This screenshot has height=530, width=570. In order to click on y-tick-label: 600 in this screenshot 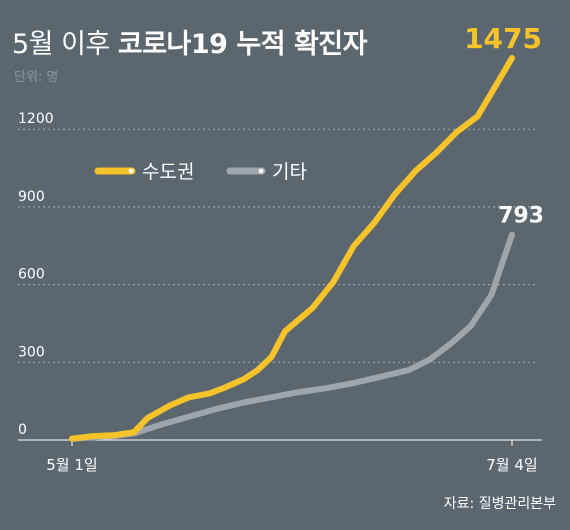, I will do `click(31, 275)`.